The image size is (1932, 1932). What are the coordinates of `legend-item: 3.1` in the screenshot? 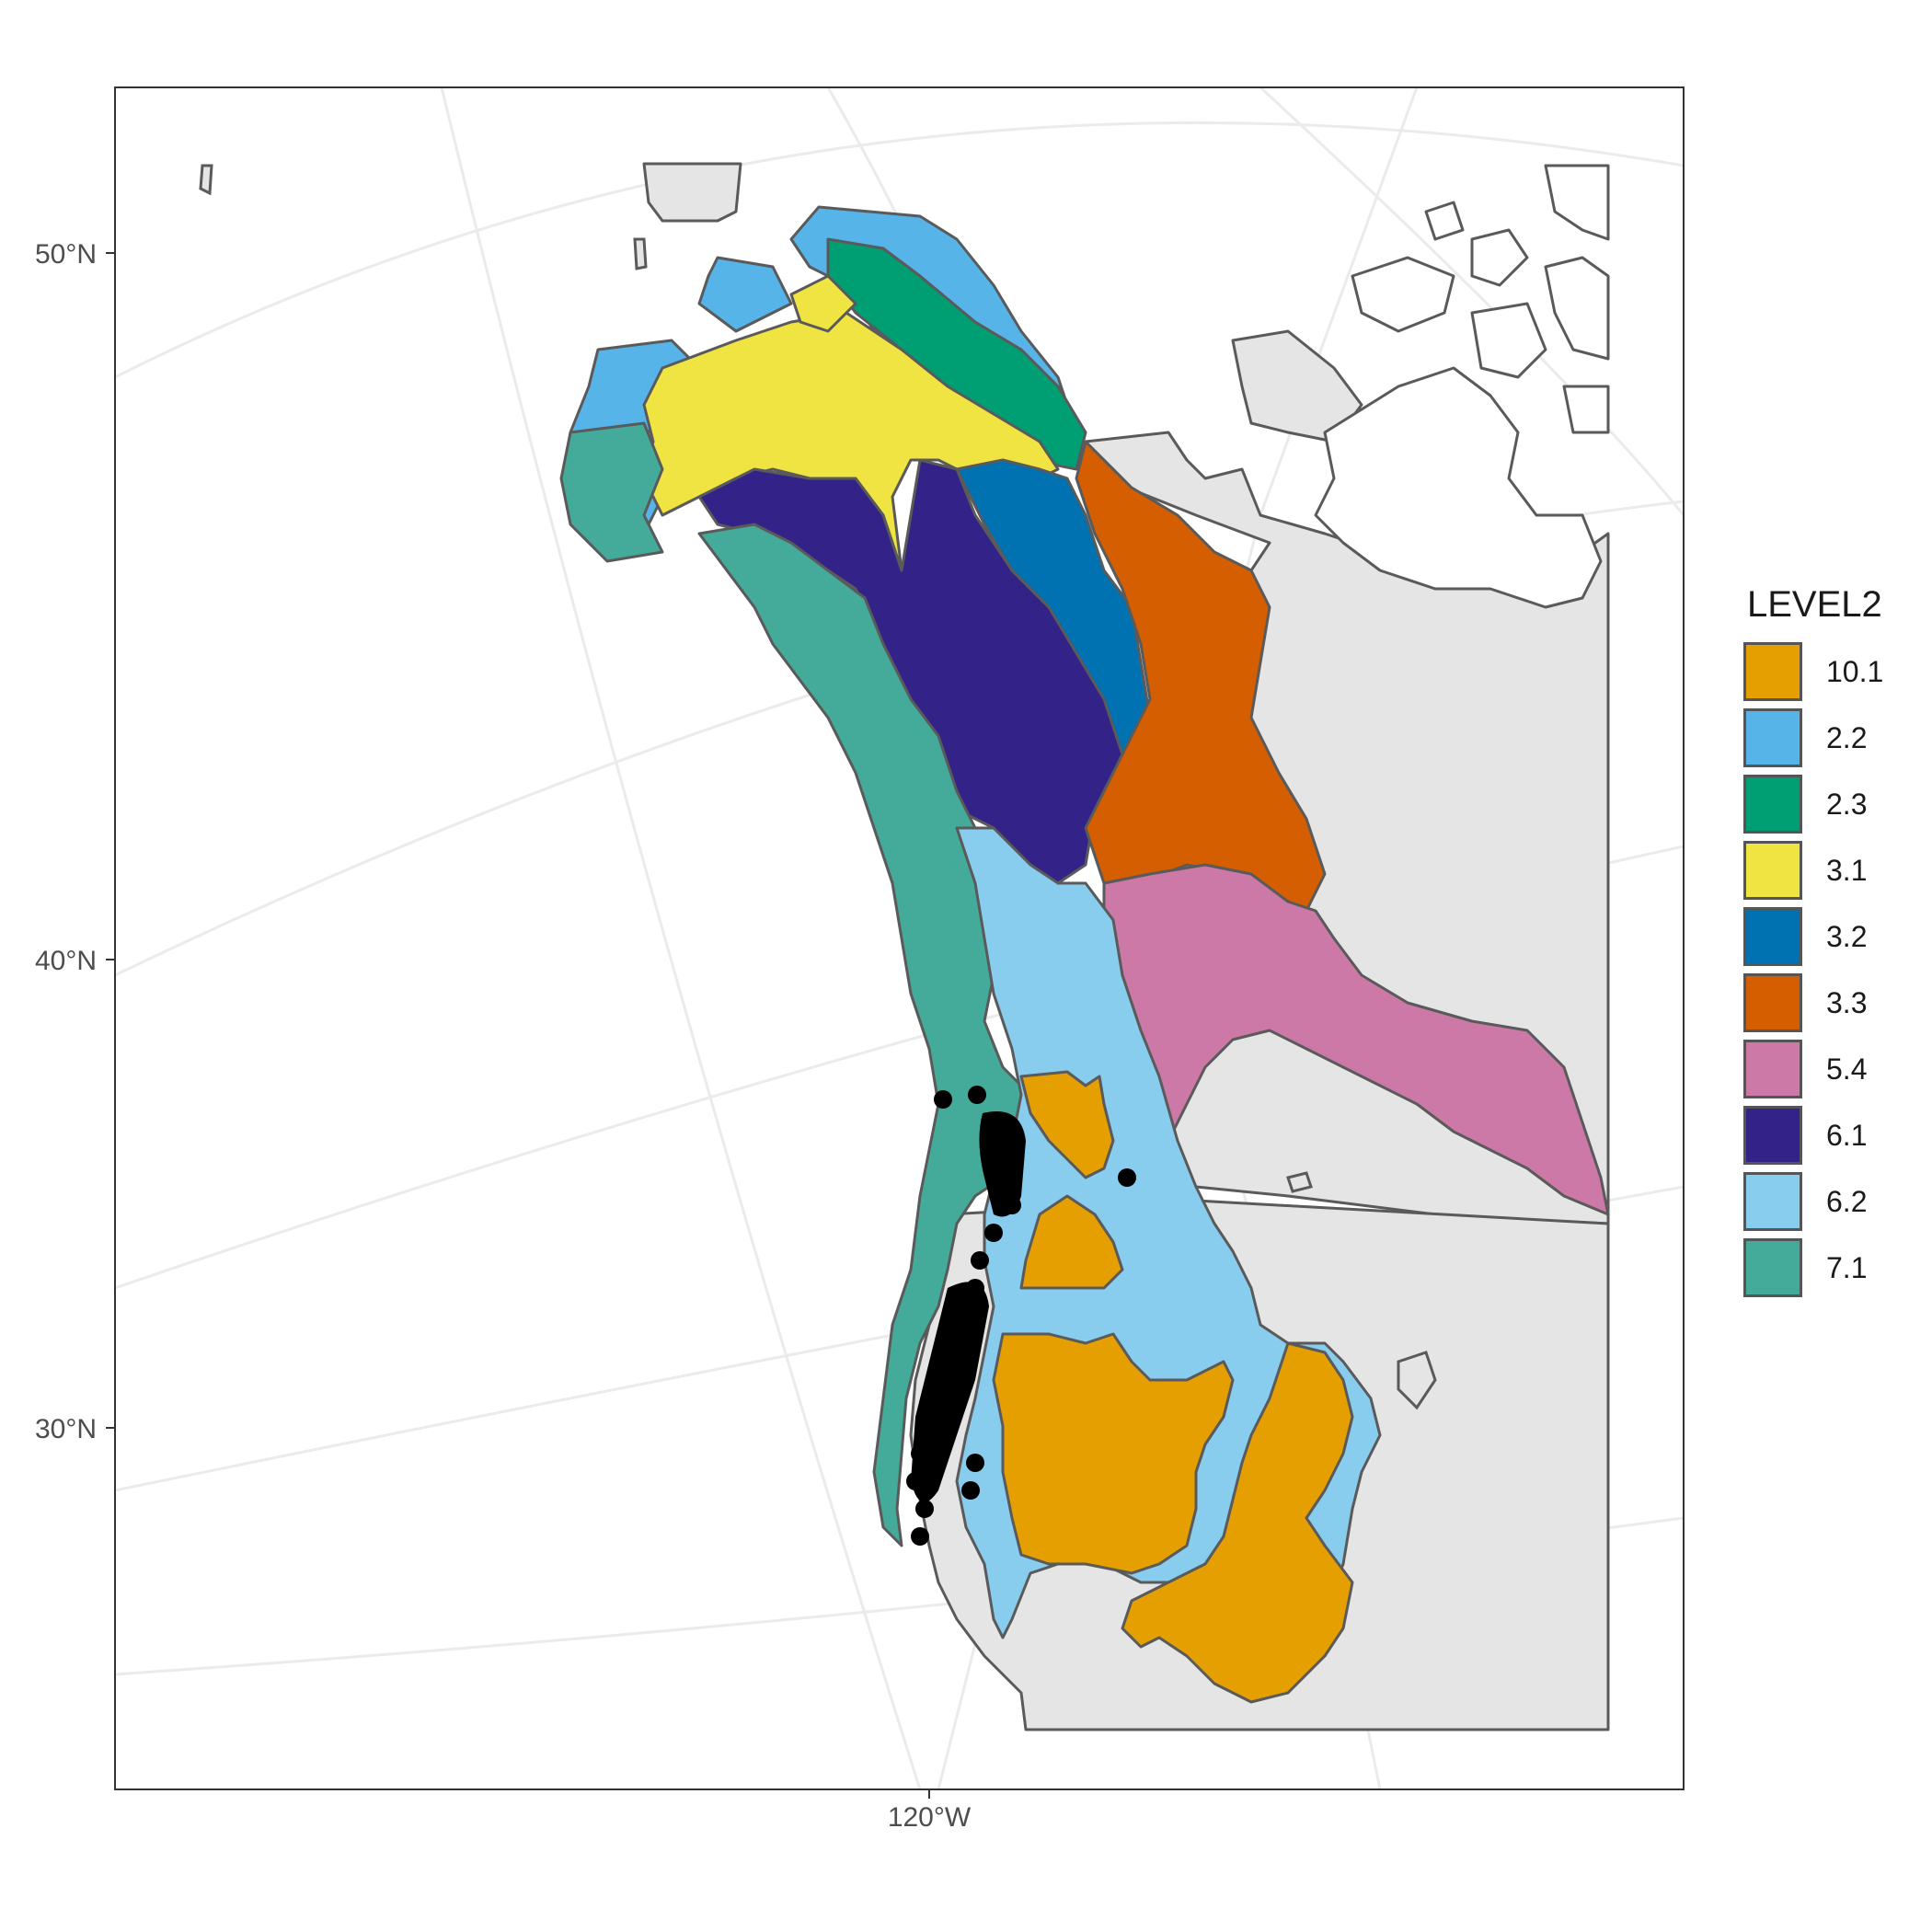 It's located at (1813, 870).